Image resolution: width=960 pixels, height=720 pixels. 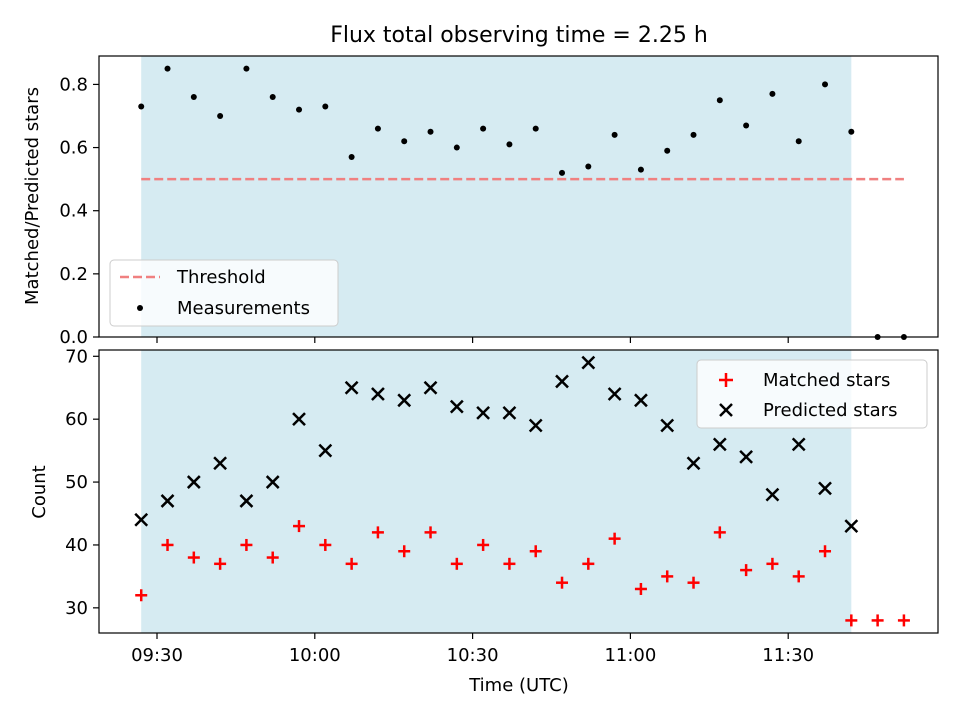 What do you see at coordinates (39, 491) in the screenshot?
I see `bottom-y-axis-label: Count` at bounding box center [39, 491].